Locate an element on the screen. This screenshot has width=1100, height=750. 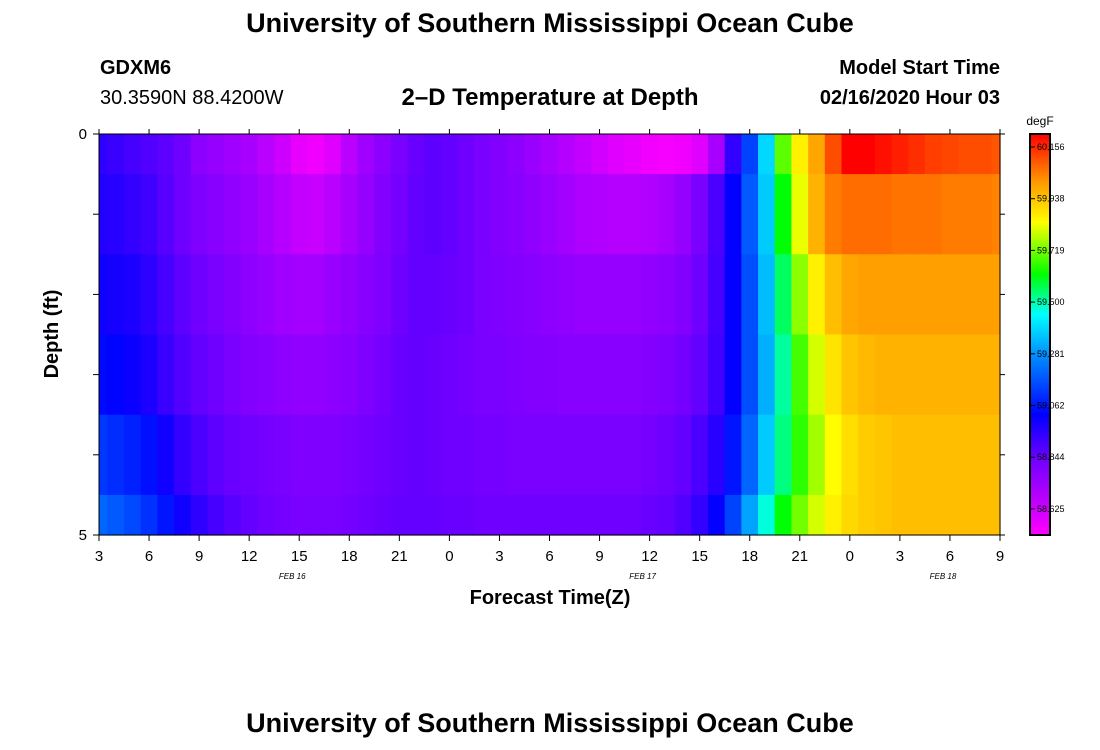
colorbar-tick-label: 58.844 is located at coordinates (1051, 457).